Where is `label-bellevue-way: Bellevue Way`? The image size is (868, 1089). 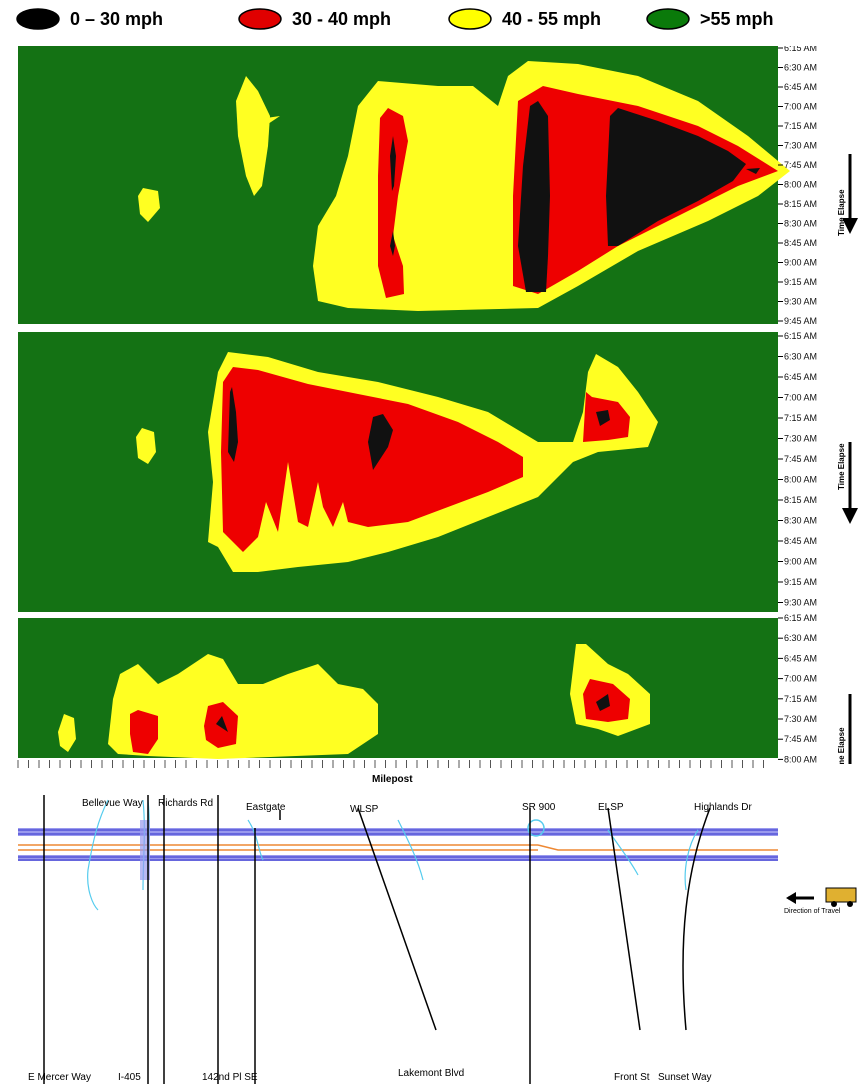 label-bellevue-way: Bellevue Way is located at coordinates (112, 803).